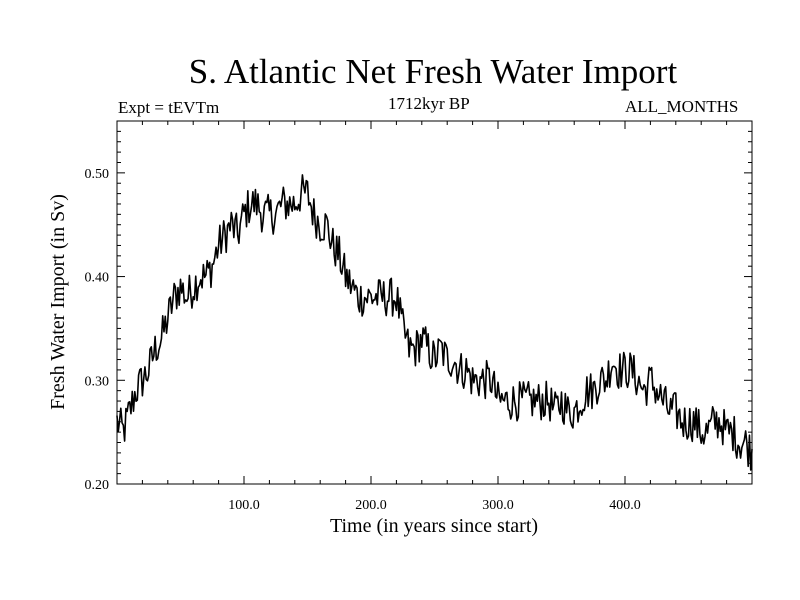 This screenshot has width=800, height=600. What do you see at coordinates (429, 103) in the screenshot?
I see `period-label: 1712kyr BP` at bounding box center [429, 103].